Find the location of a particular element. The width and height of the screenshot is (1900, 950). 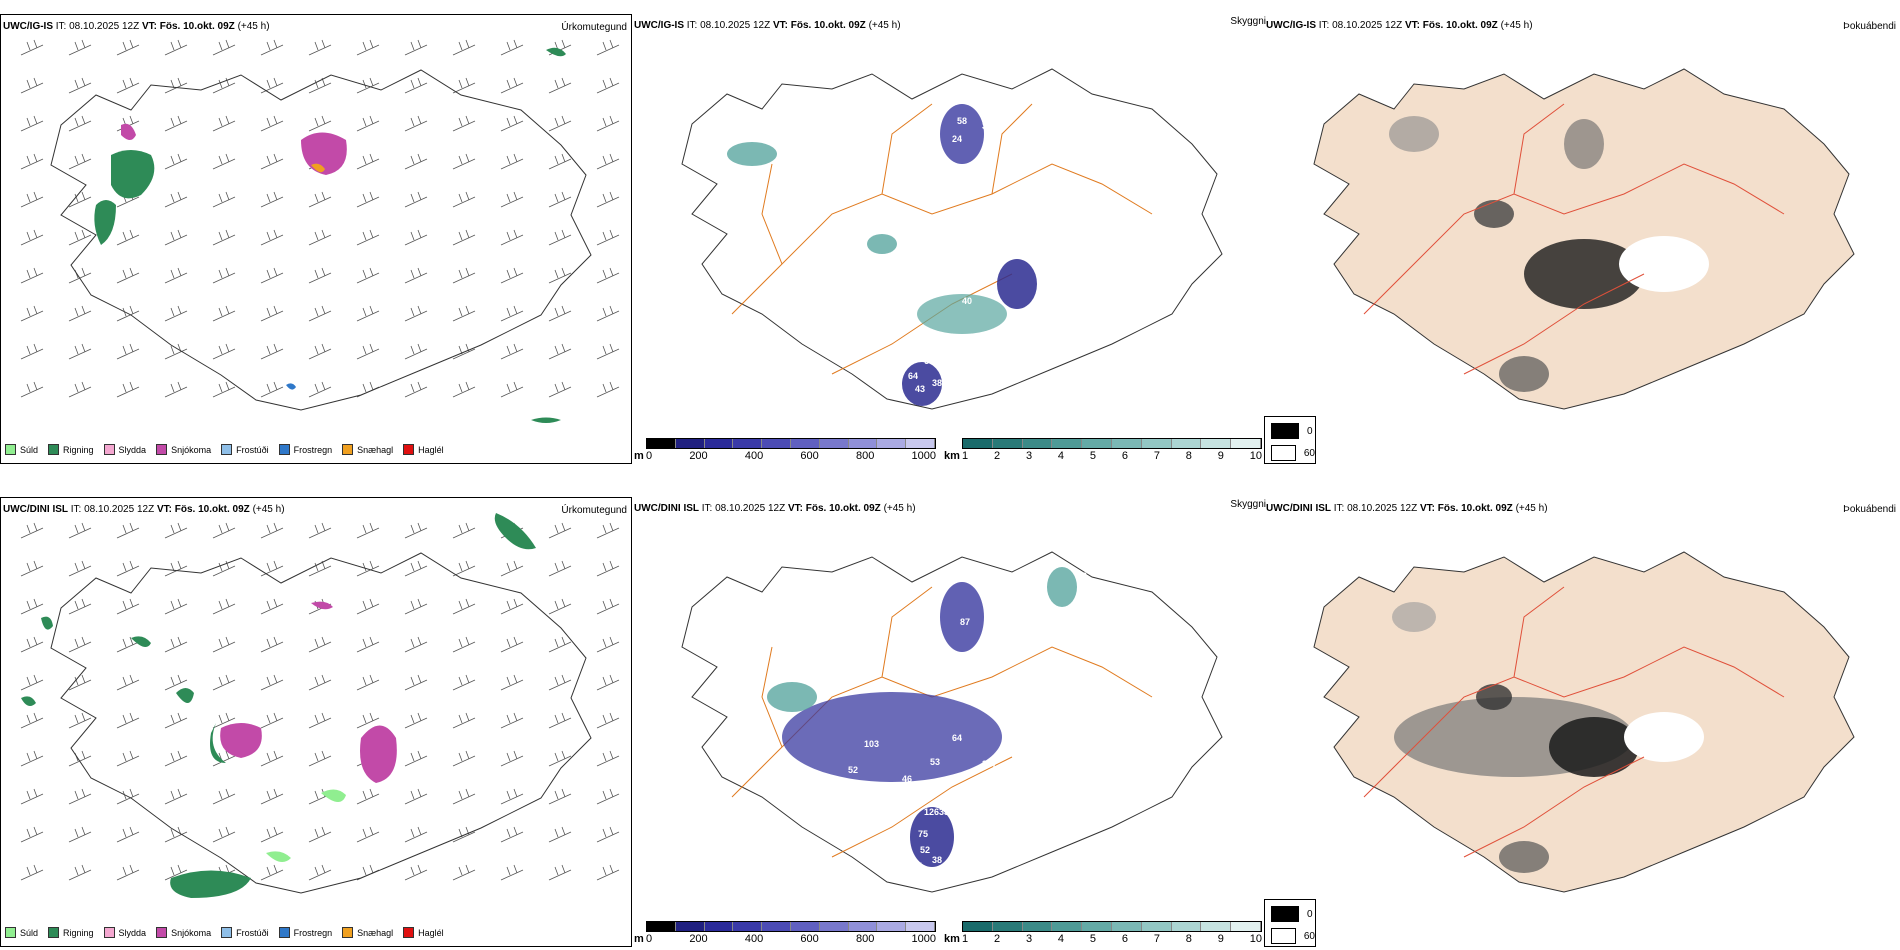

visibility-value-label: 103 is located at coordinates (871, 744).